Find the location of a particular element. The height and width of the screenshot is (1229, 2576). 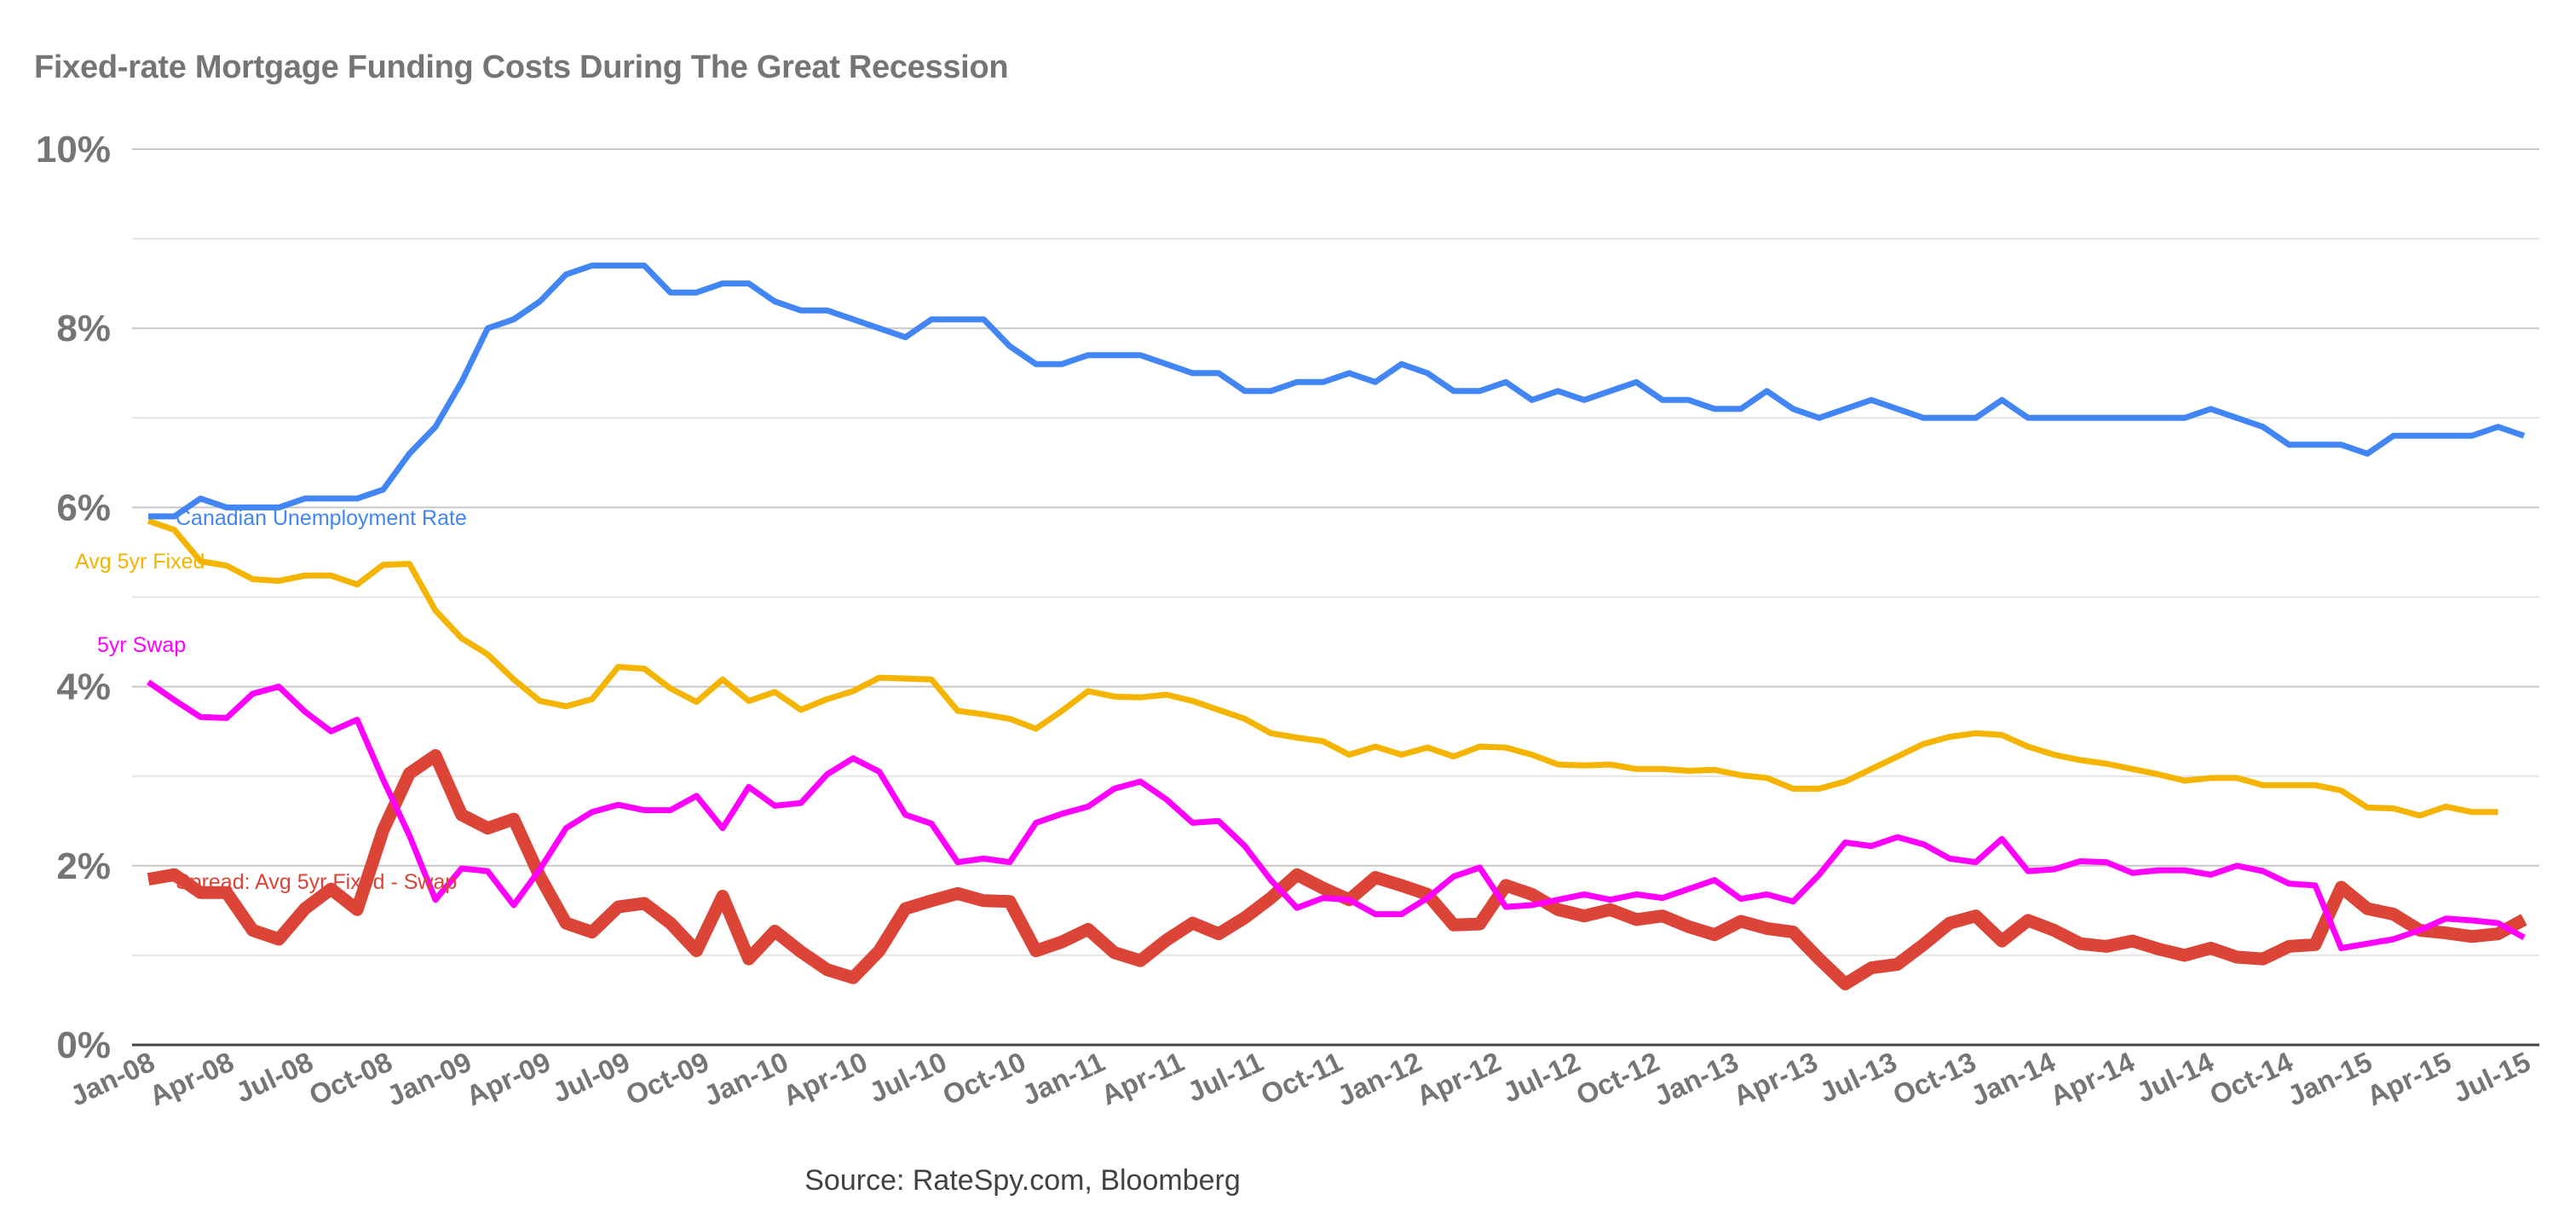

x-tick-label: Apr-12 is located at coordinates (1458, 1079).